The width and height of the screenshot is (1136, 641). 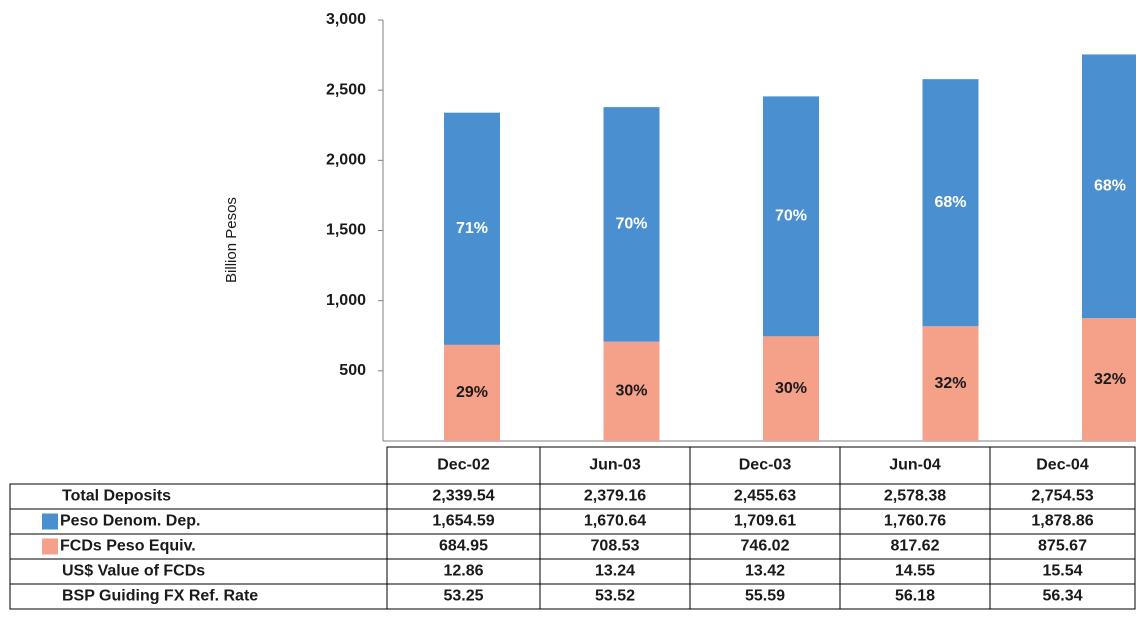 I want to click on x-tick-label: Jun-04, so click(x=915, y=465).